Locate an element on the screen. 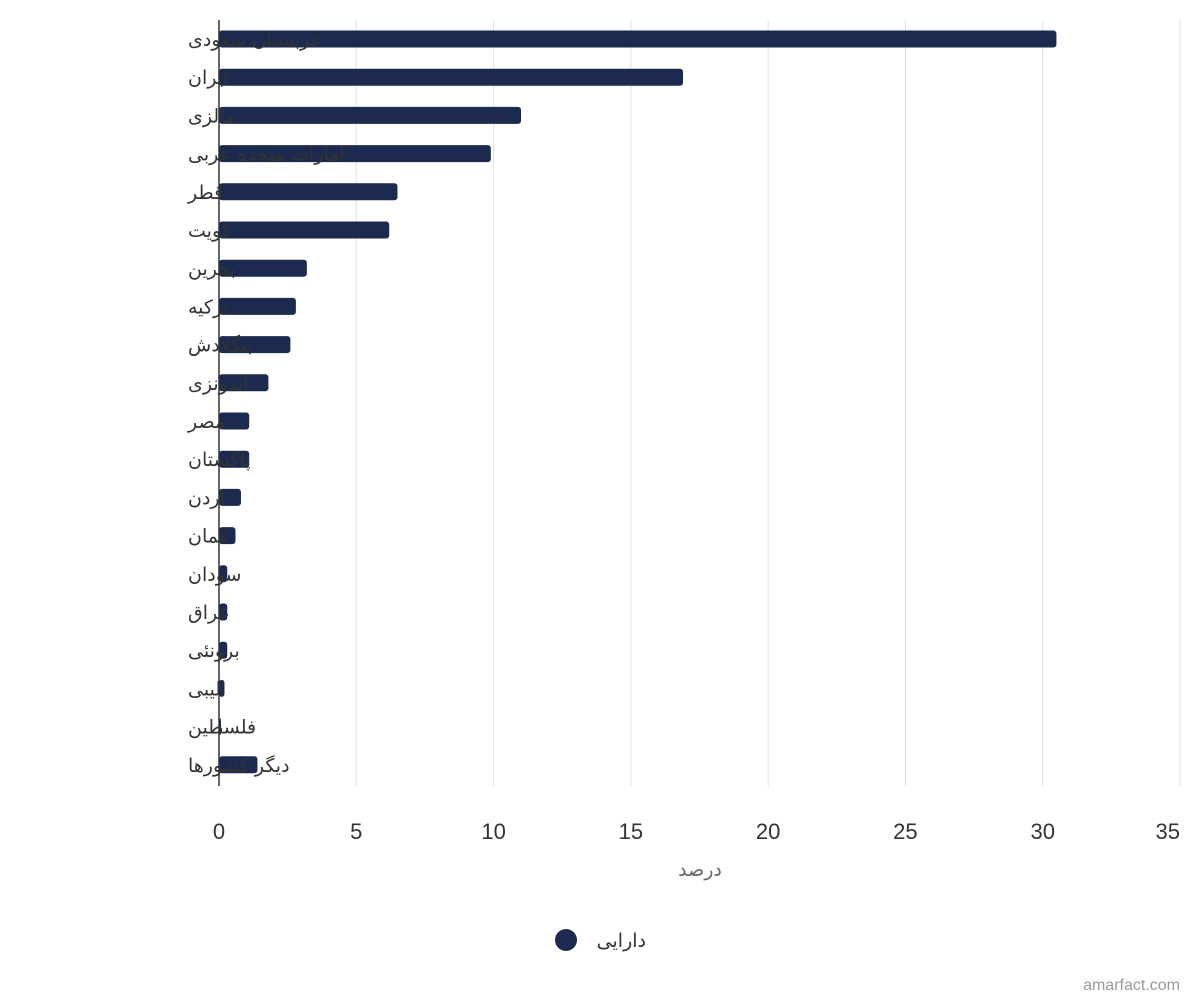 Image resolution: width=1200 pixels, height=1000 pixels. x-tick-label: 5 is located at coordinates (356, 831).